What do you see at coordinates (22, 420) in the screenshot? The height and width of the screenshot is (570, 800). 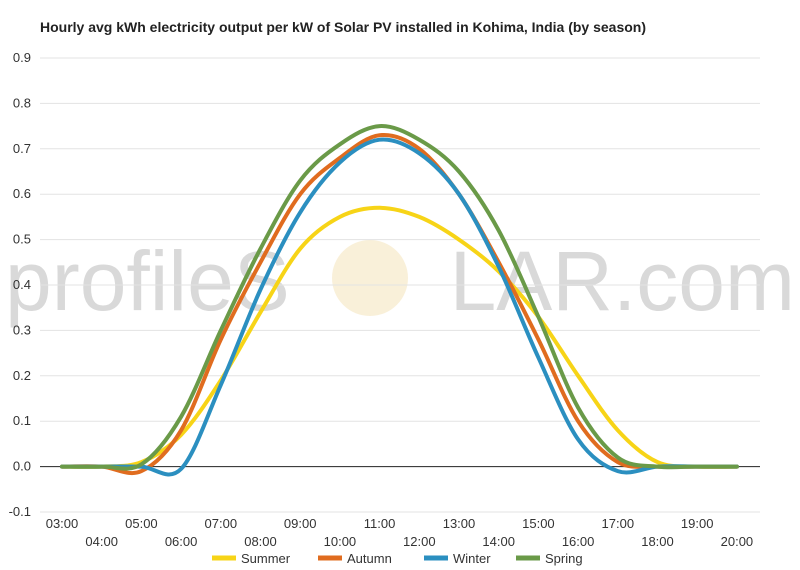 I see `y-tick-label: 0.1` at bounding box center [22, 420].